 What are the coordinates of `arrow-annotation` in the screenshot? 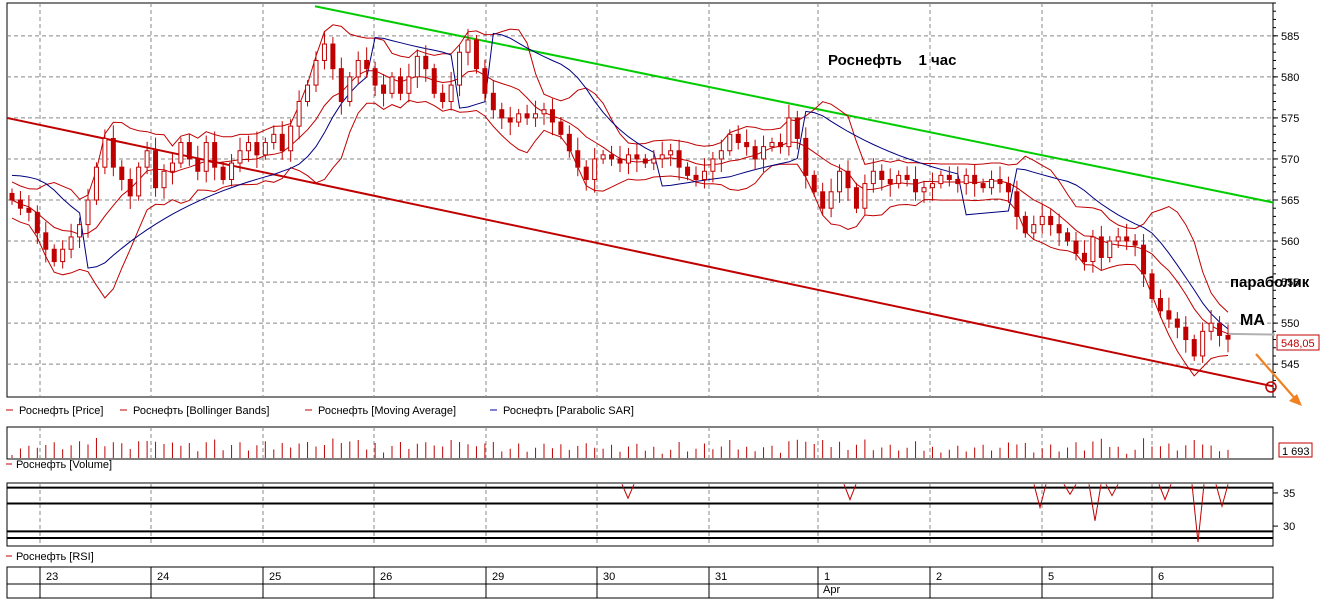 It's located at (1278, 379).